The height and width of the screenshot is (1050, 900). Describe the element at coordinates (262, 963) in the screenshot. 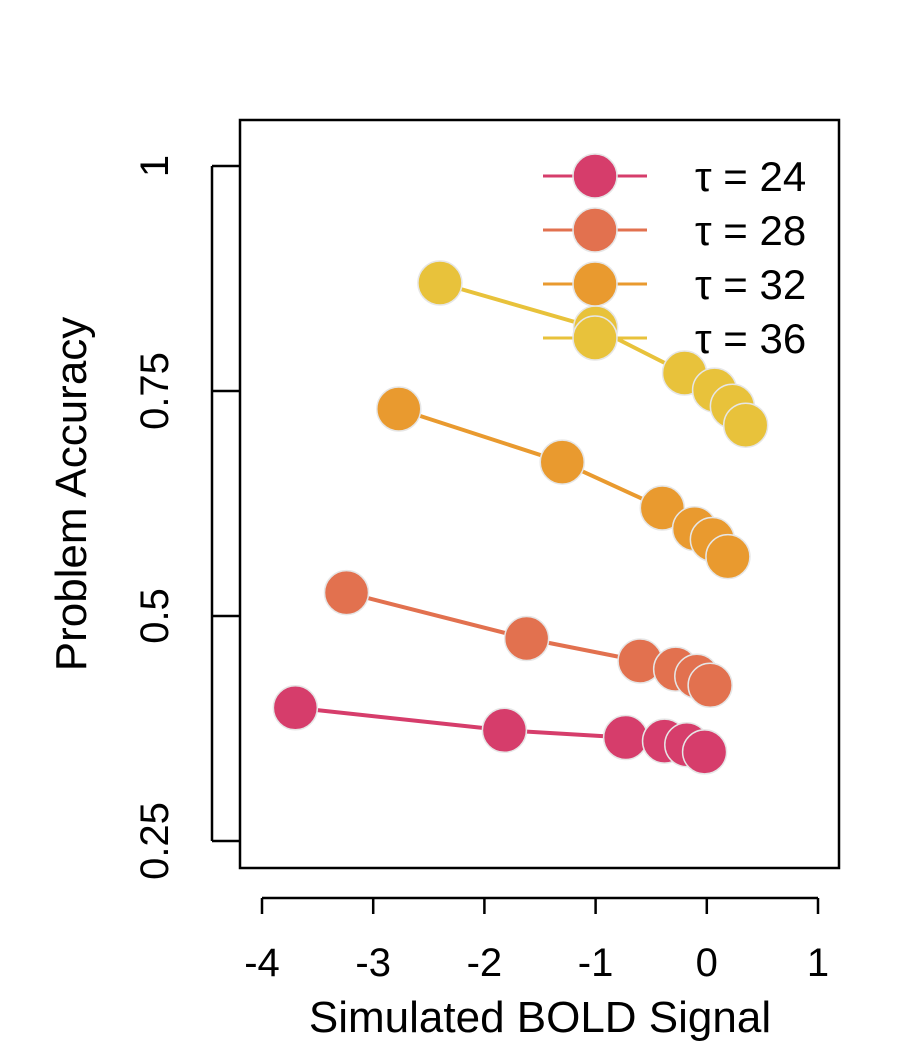

I see `x-tick-label: -4` at that location.